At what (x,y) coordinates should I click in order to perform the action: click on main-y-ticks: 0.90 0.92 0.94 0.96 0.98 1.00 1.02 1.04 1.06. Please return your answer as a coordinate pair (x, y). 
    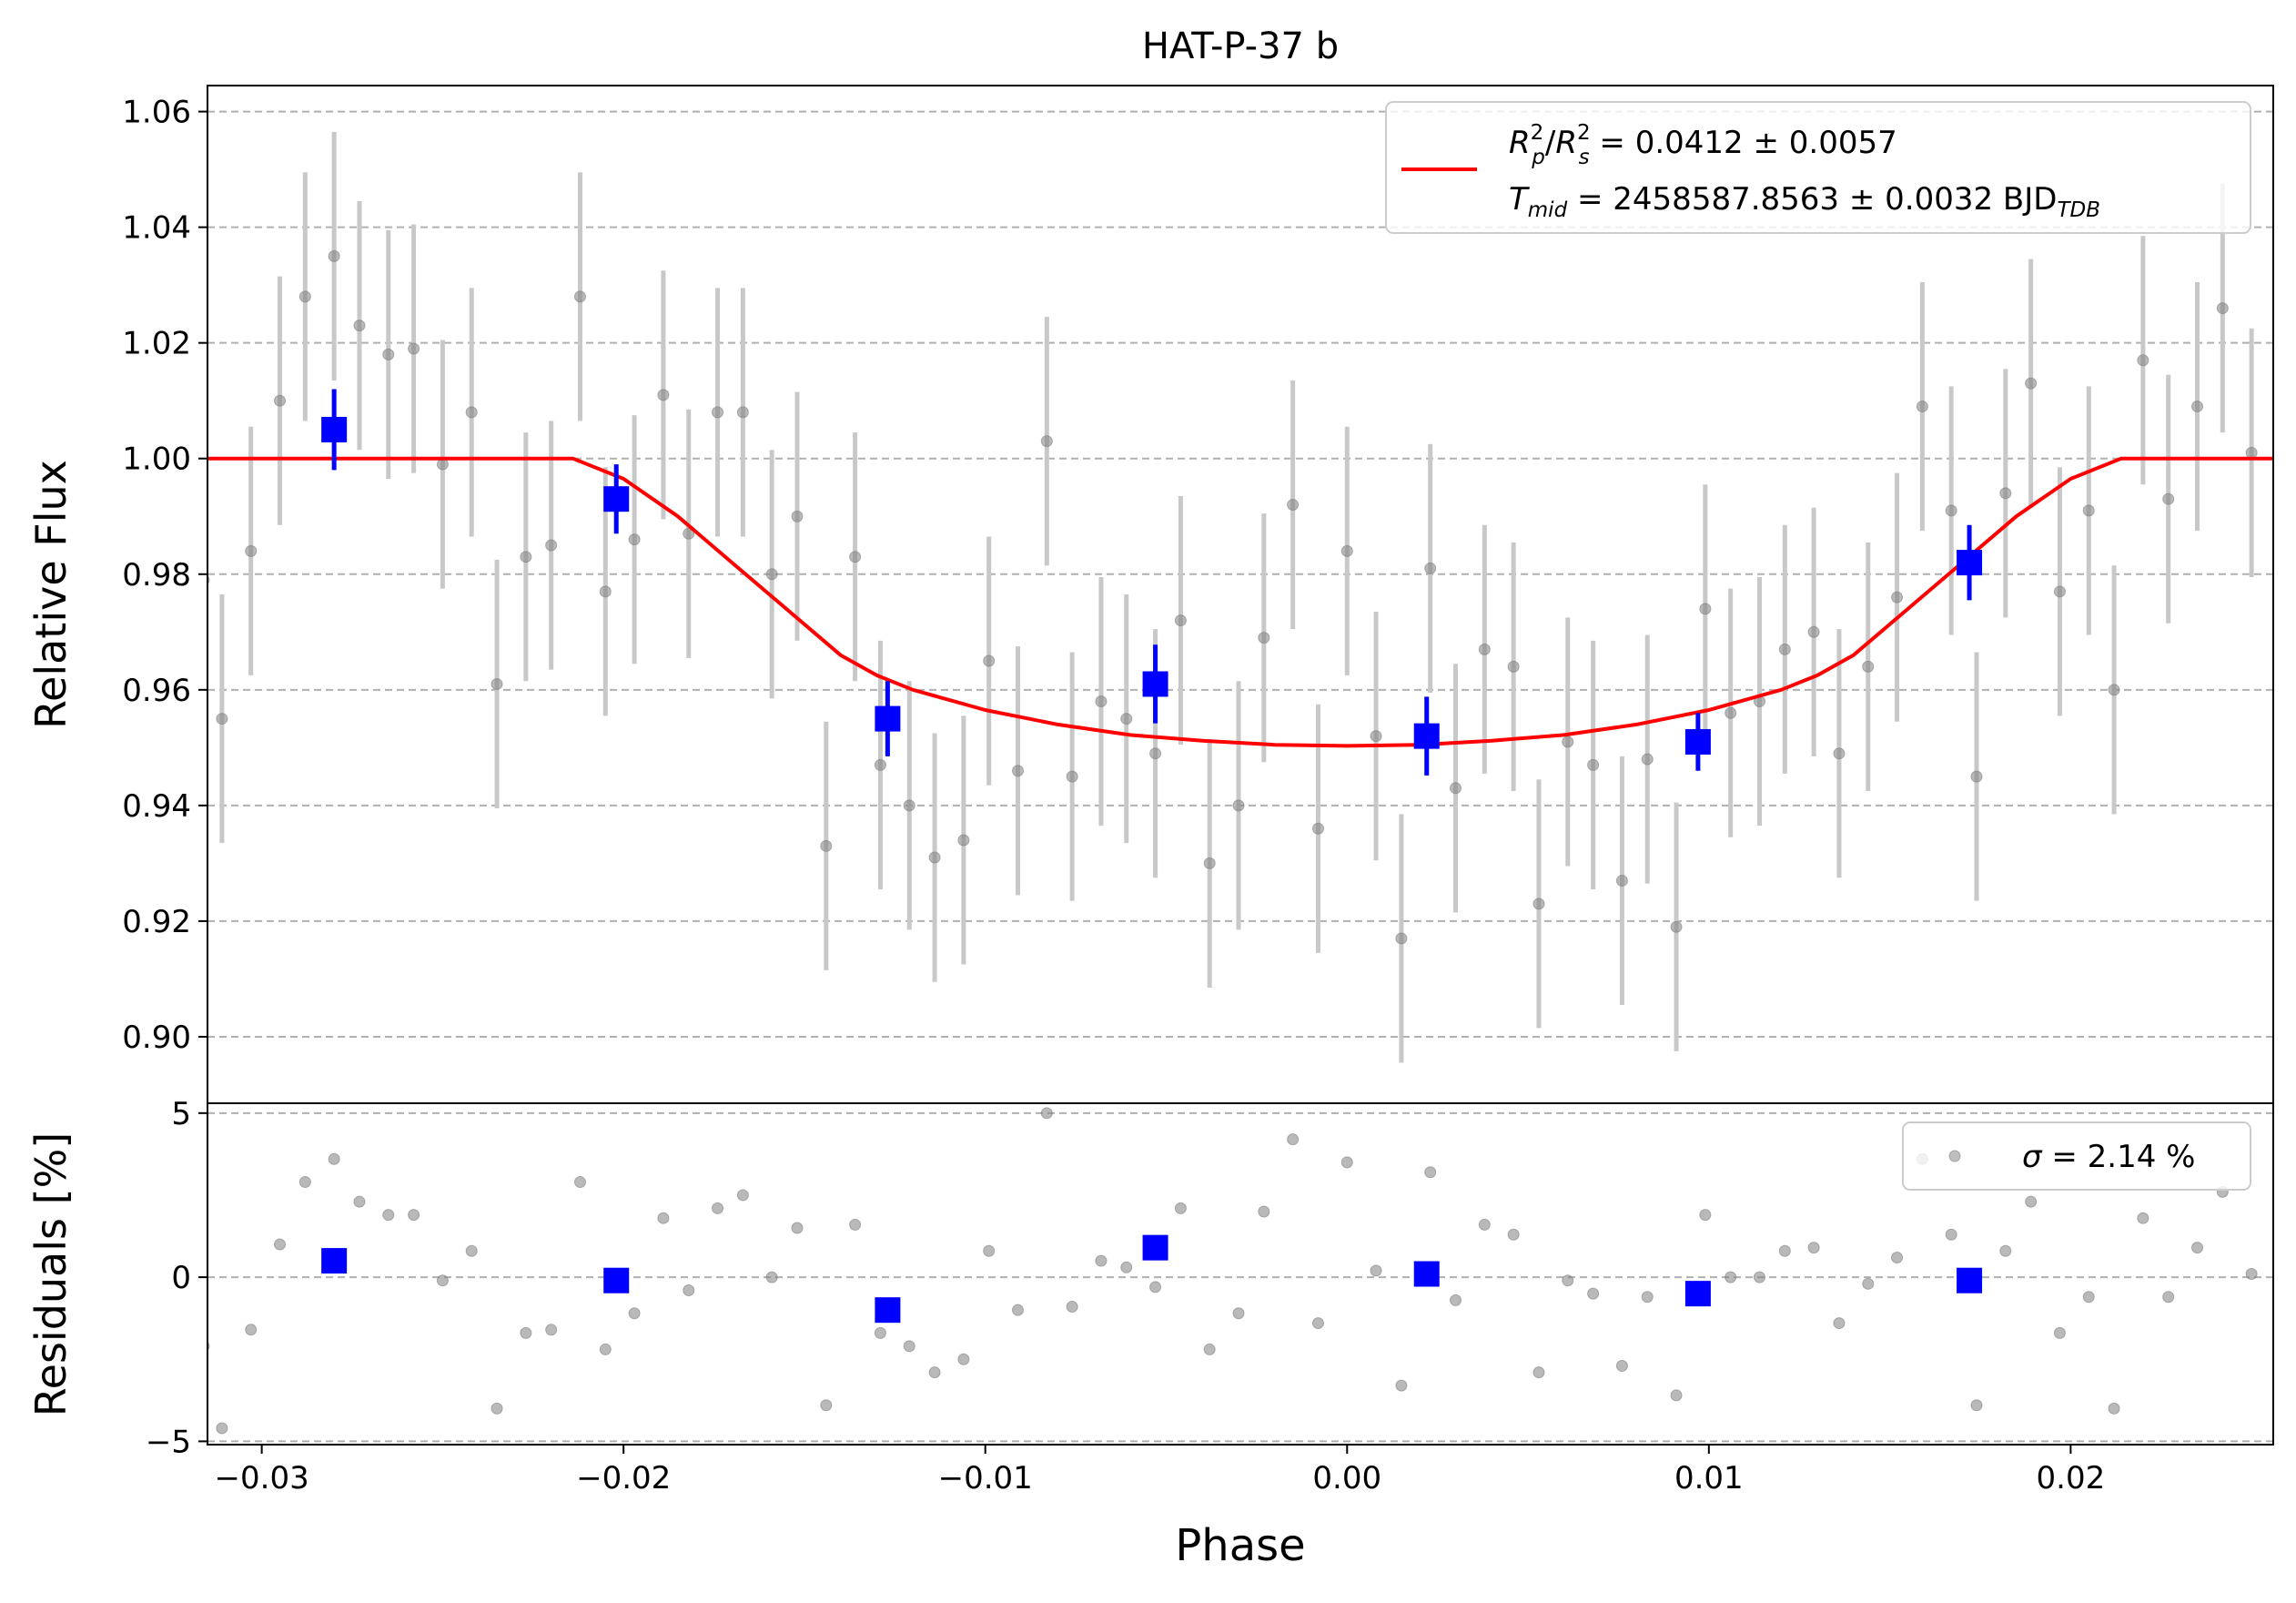
    Looking at the image, I should click on (164, 575).